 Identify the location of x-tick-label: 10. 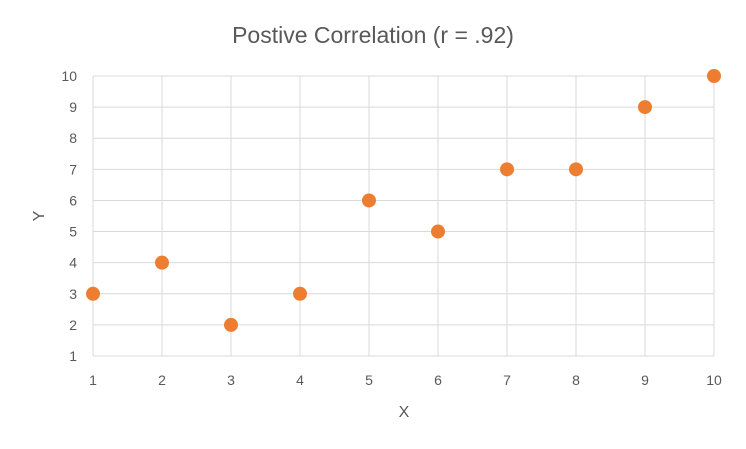
(714, 380).